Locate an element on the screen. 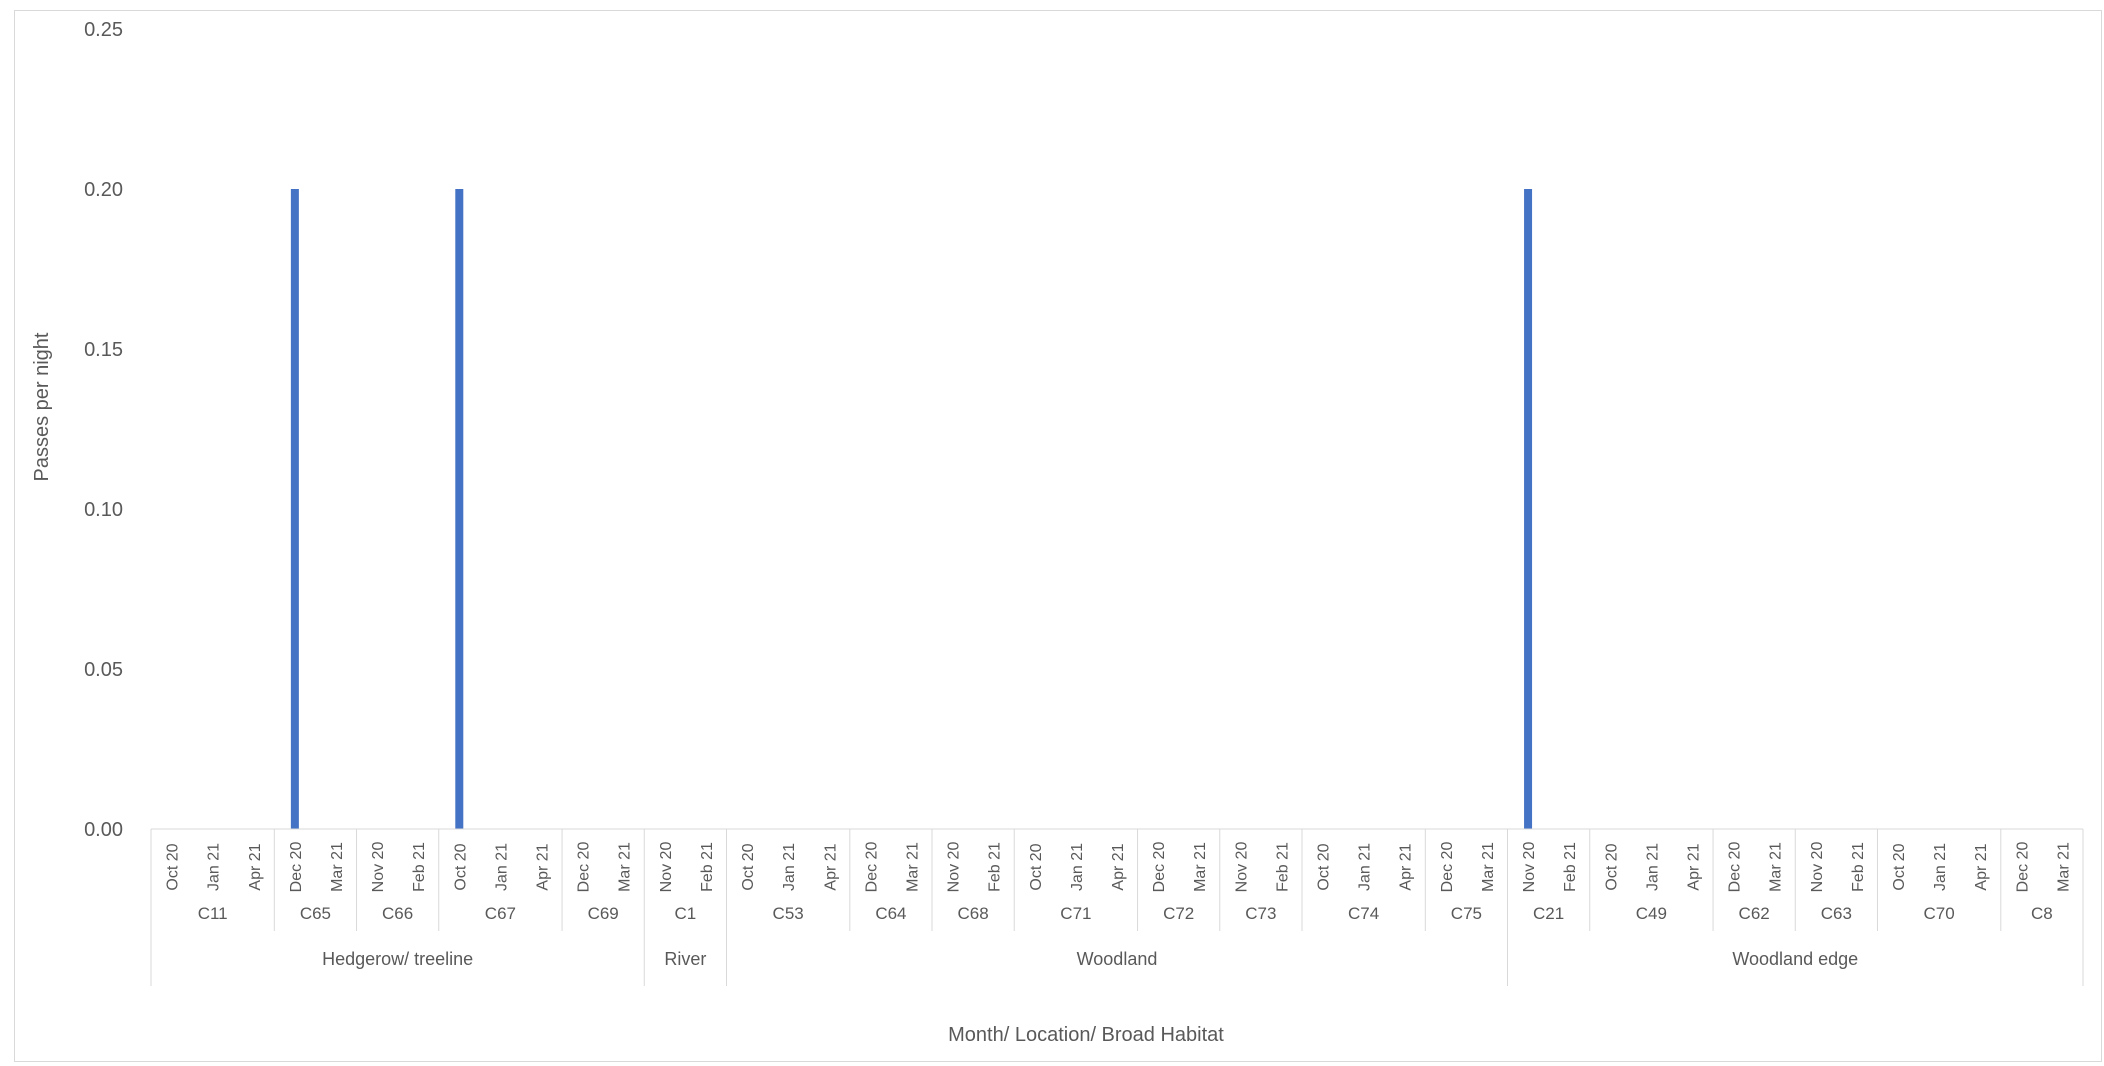 The image size is (2104, 1066). y-tick-label: 0.00 is located at coordinates (103, 830).